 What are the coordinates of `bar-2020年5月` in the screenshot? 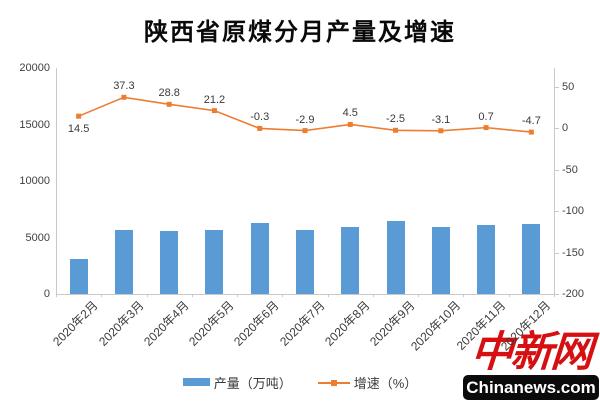 It's located at (214, 262).